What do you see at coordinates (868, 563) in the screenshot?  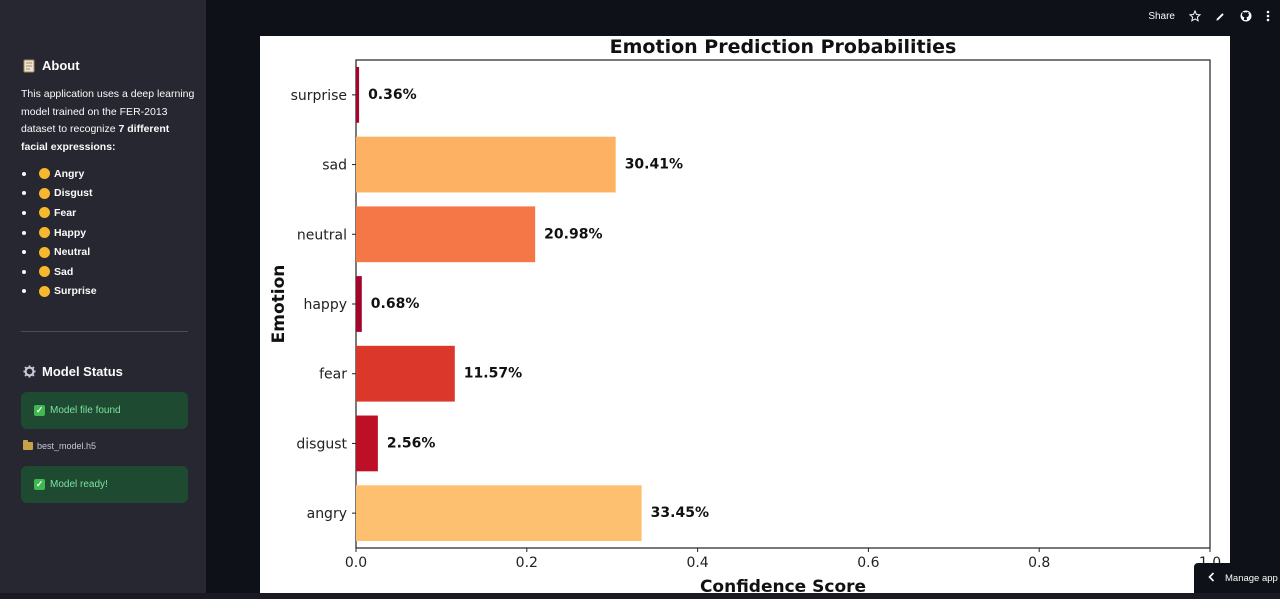 I see `x-tick-label: 0.6` at bounding box center [868, 563].